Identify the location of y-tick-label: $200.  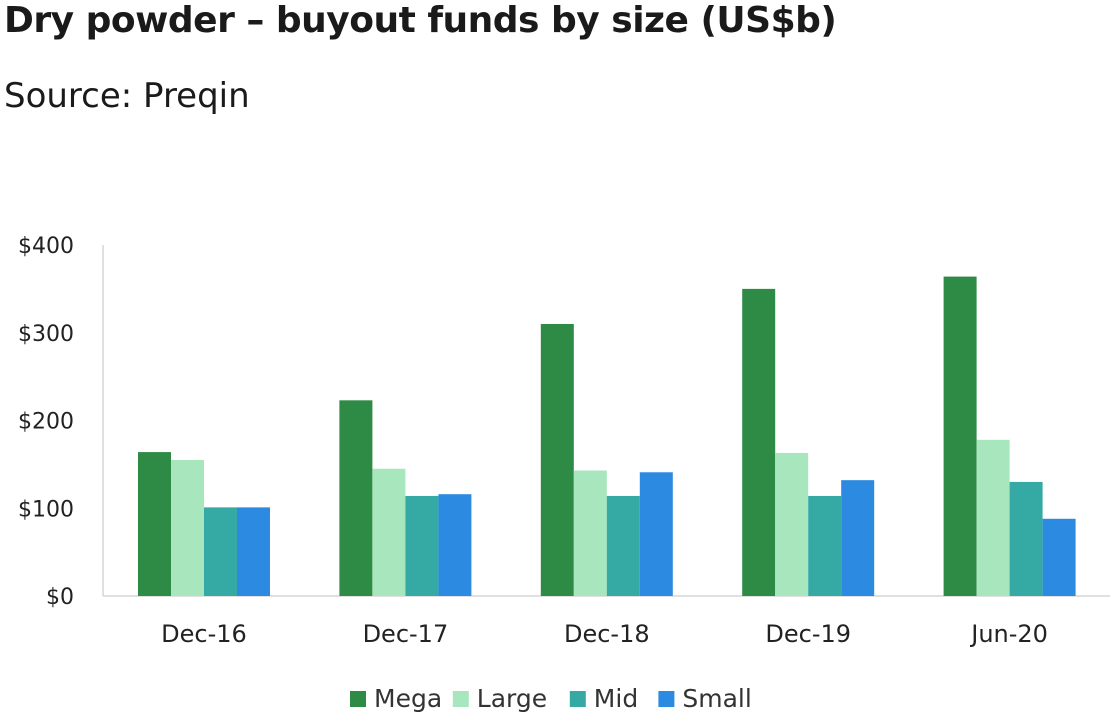
(46, 422).